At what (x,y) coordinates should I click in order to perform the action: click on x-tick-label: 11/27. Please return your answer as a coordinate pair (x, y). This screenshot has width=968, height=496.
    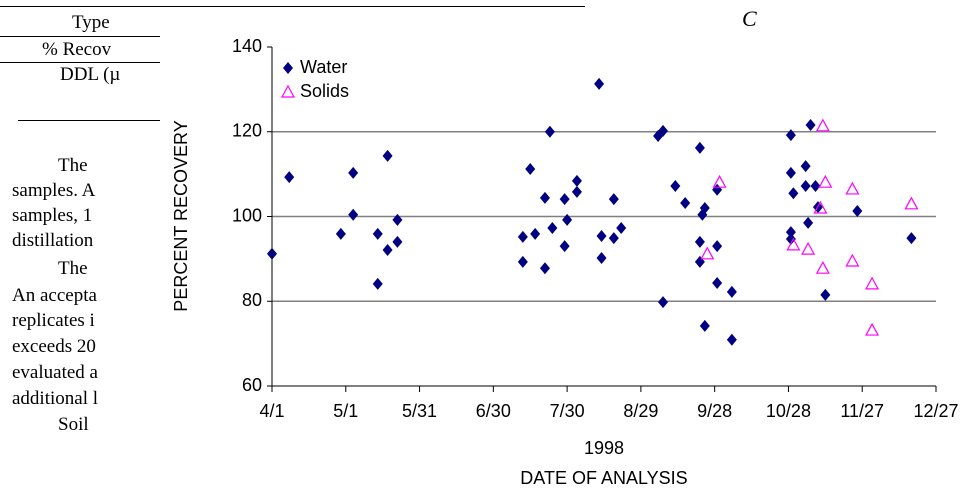
    Looking at the image, I should click on (862, 411).